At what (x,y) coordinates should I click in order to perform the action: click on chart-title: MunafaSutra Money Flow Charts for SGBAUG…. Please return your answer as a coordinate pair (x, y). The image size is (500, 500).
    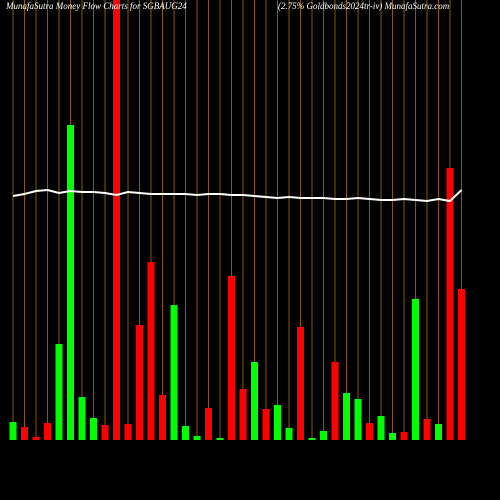
    Looking at the image, I should click on (96, 6).